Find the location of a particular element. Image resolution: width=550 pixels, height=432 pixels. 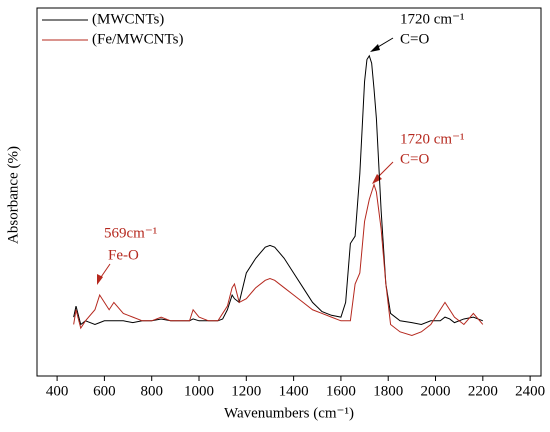

x-tick-label: 2200 is located at coordinates (483, 391).